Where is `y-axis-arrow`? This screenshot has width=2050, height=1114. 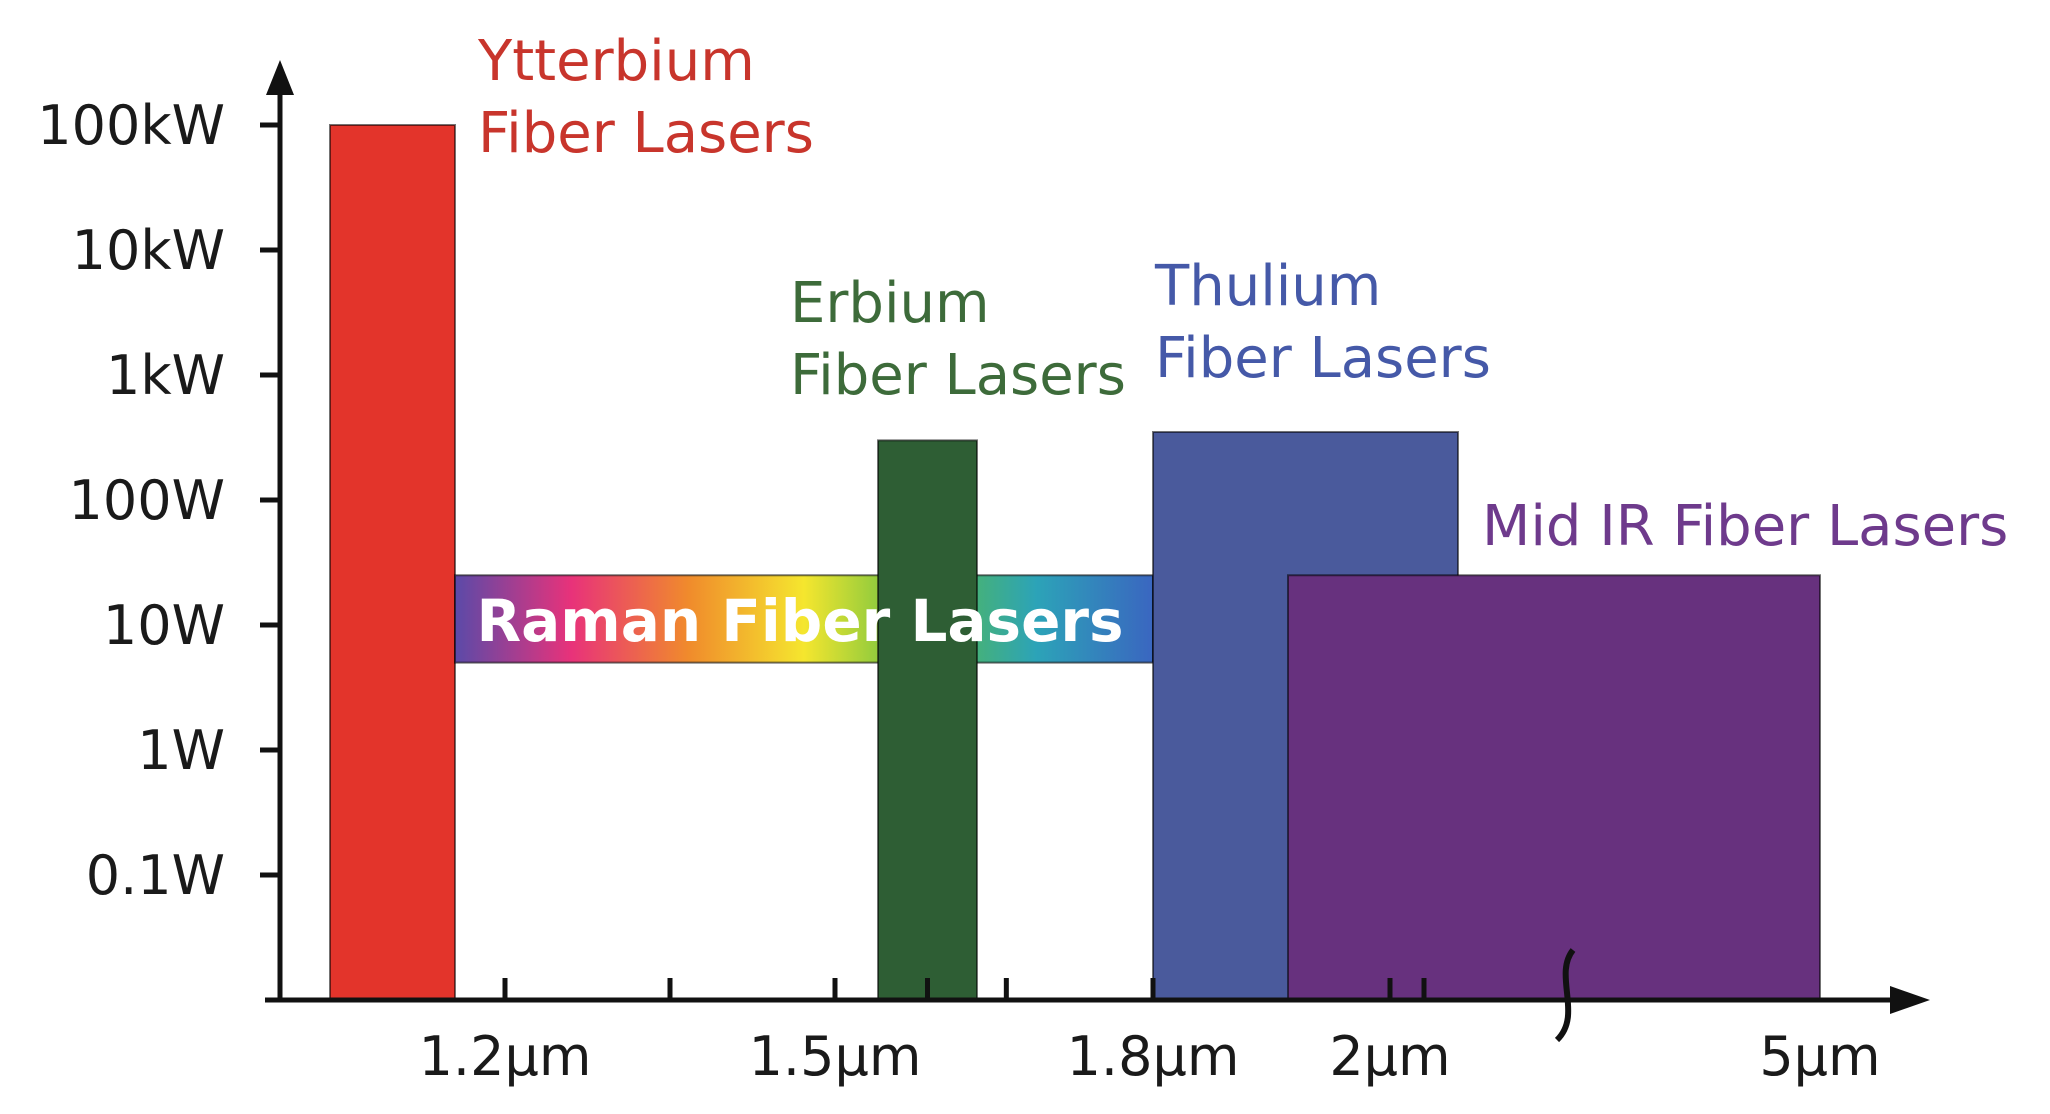 y-axis-arrow is located at coordinates (280, 77).